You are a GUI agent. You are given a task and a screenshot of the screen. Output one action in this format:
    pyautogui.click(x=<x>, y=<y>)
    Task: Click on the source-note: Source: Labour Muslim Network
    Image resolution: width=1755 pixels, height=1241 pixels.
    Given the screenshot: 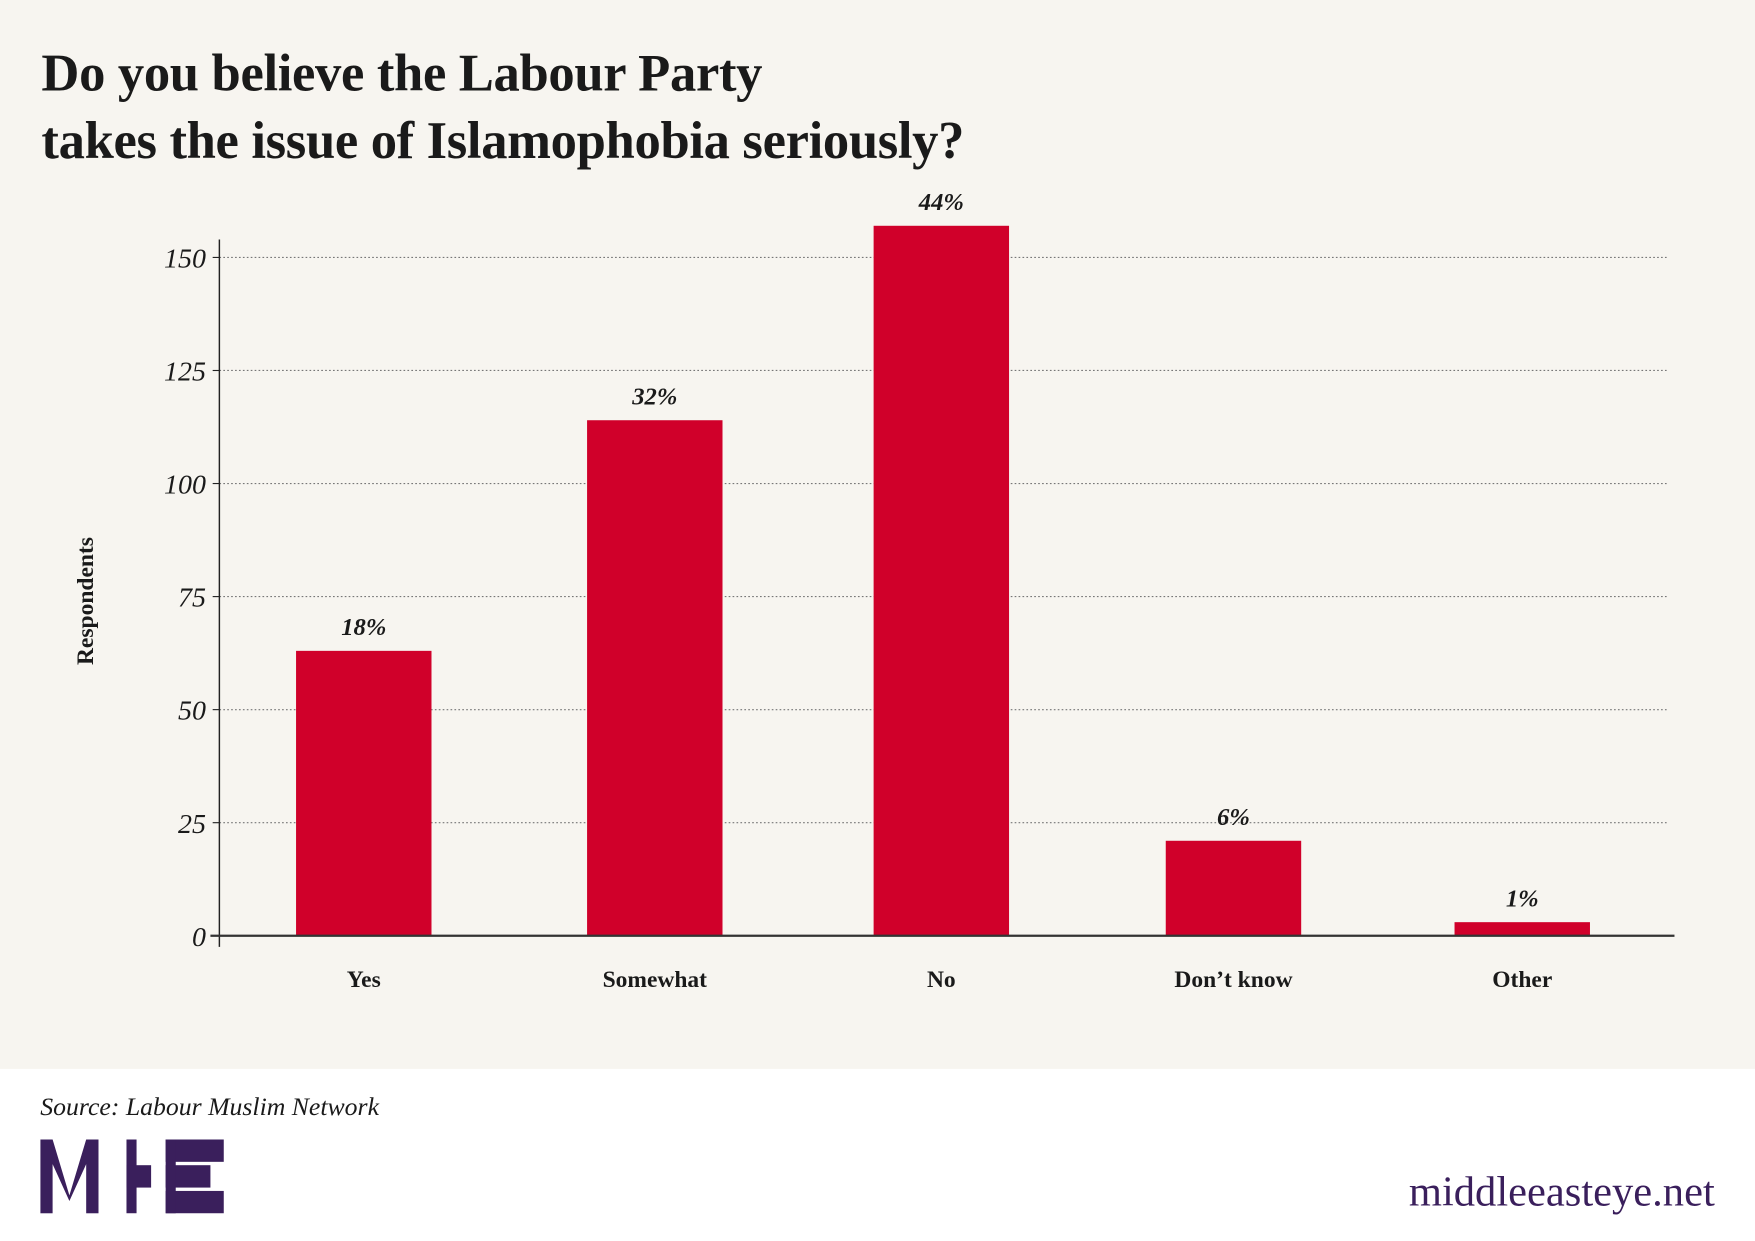 What is the action you would take?
    pyautogui.click(x=210, y=1106)
    